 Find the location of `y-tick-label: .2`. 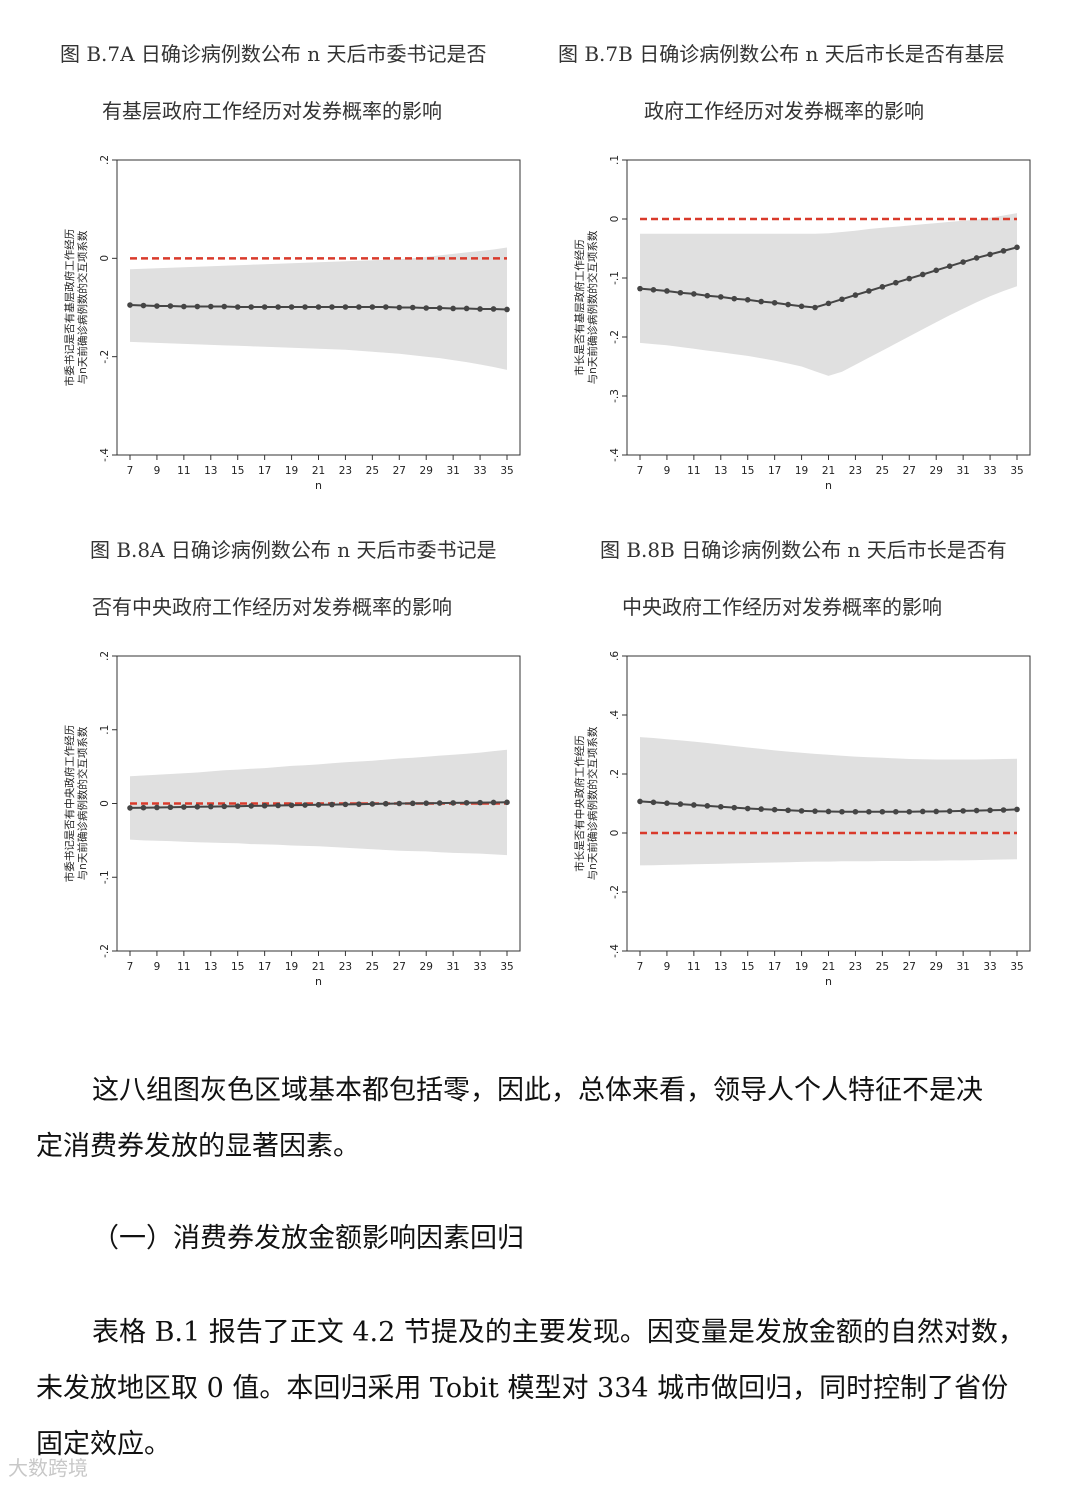

y-tick-label: .2 is located at coordinates (105, 160).